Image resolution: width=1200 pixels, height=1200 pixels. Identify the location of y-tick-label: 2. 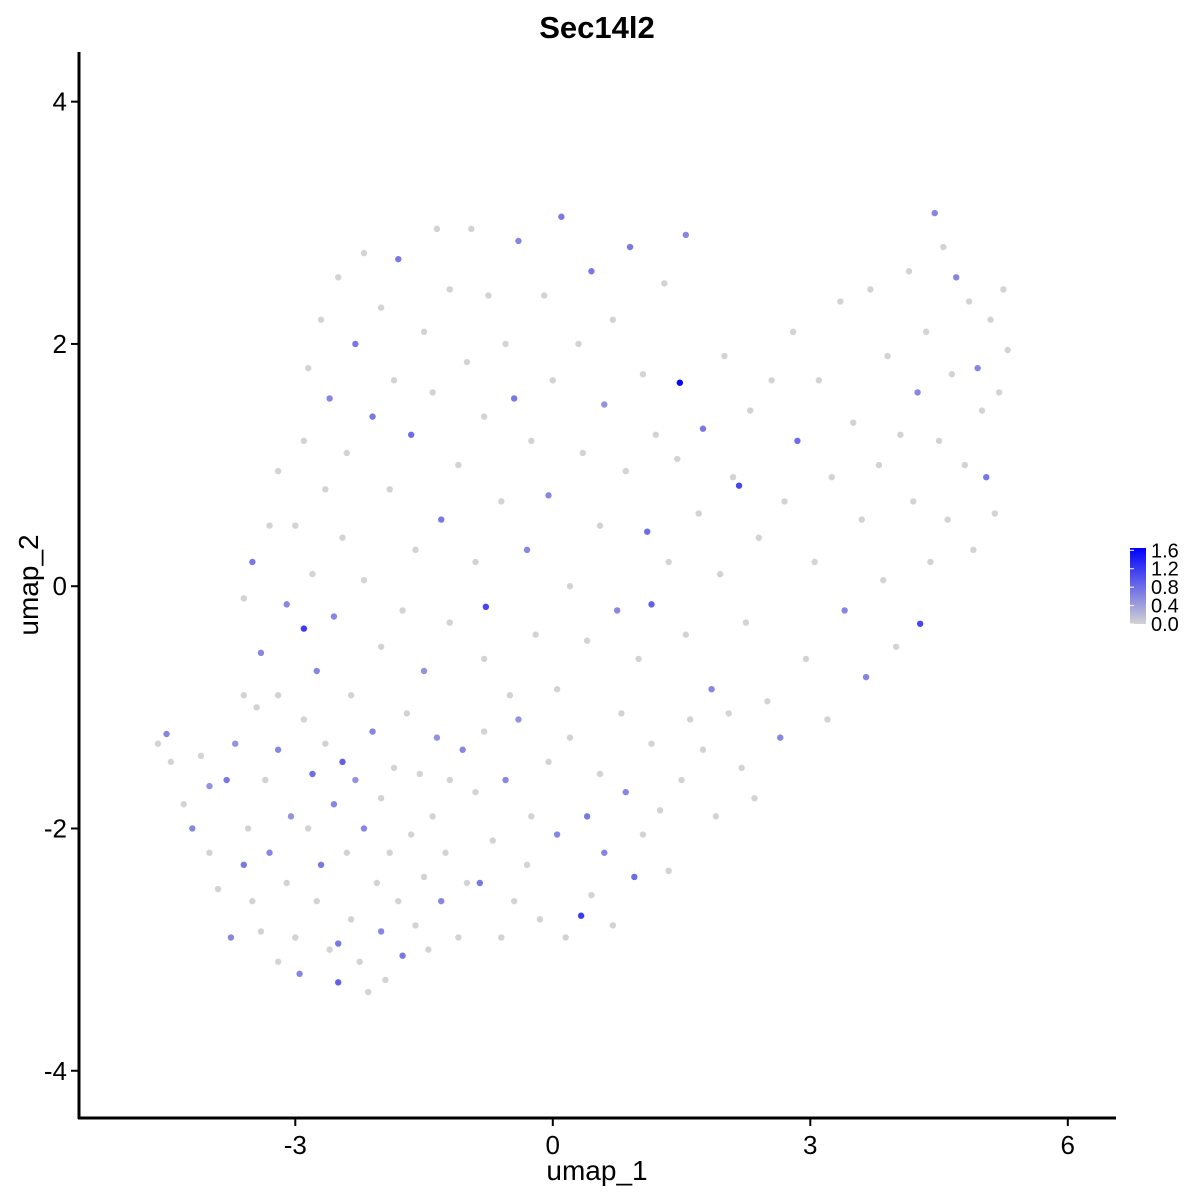
(60, 344).